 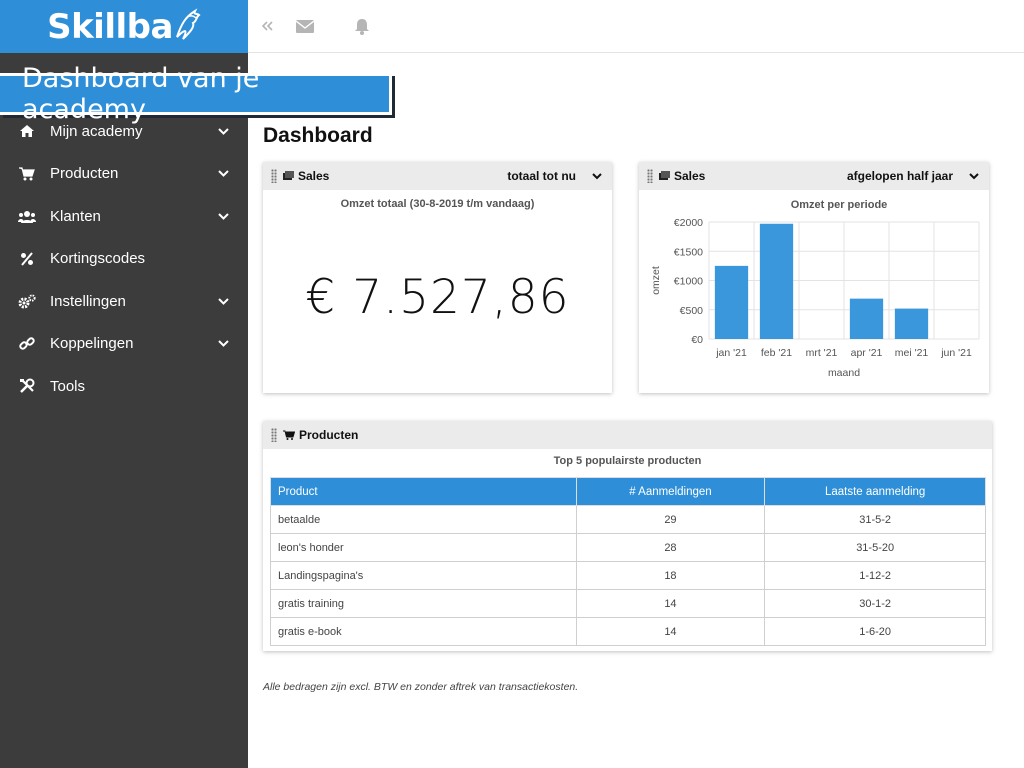 I want to click on period-select-value: totaal tot nu, so click(x=541, y=176).